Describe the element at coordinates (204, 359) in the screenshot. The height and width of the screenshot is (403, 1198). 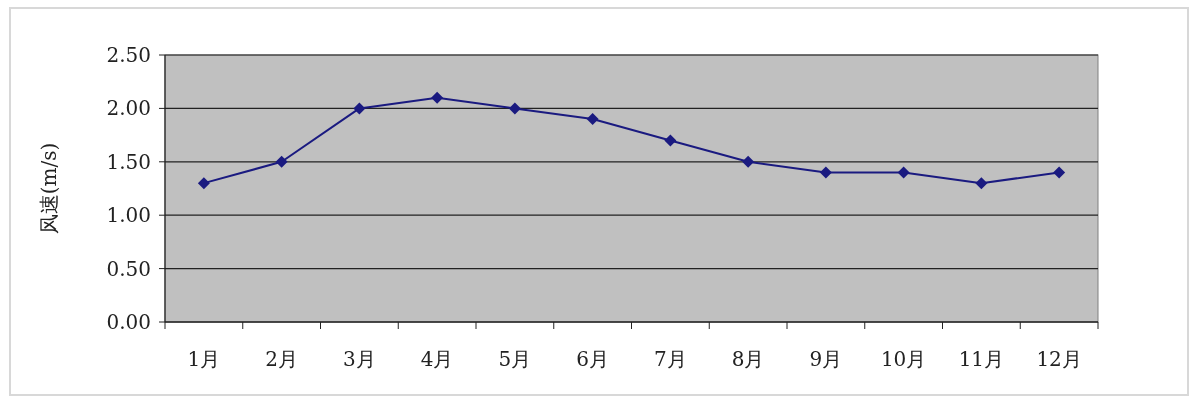
I see `x-tick-label: 1月` at that location.